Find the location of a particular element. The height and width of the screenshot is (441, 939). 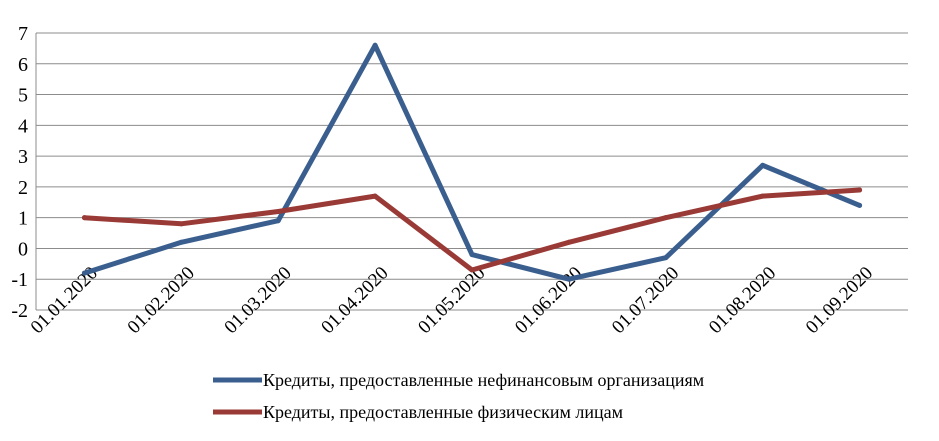

y-tick-label: 3 is located at coordinates (23, 157).